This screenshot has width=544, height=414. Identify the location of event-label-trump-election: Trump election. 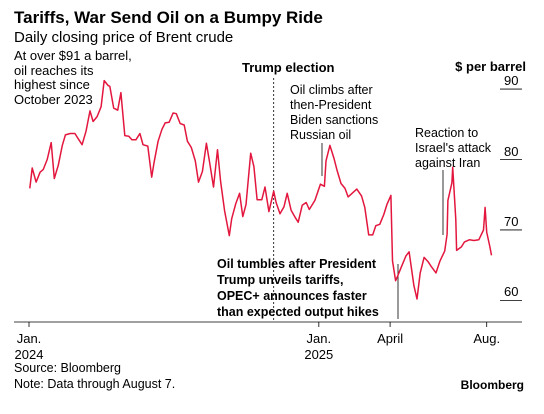
(288, 67).